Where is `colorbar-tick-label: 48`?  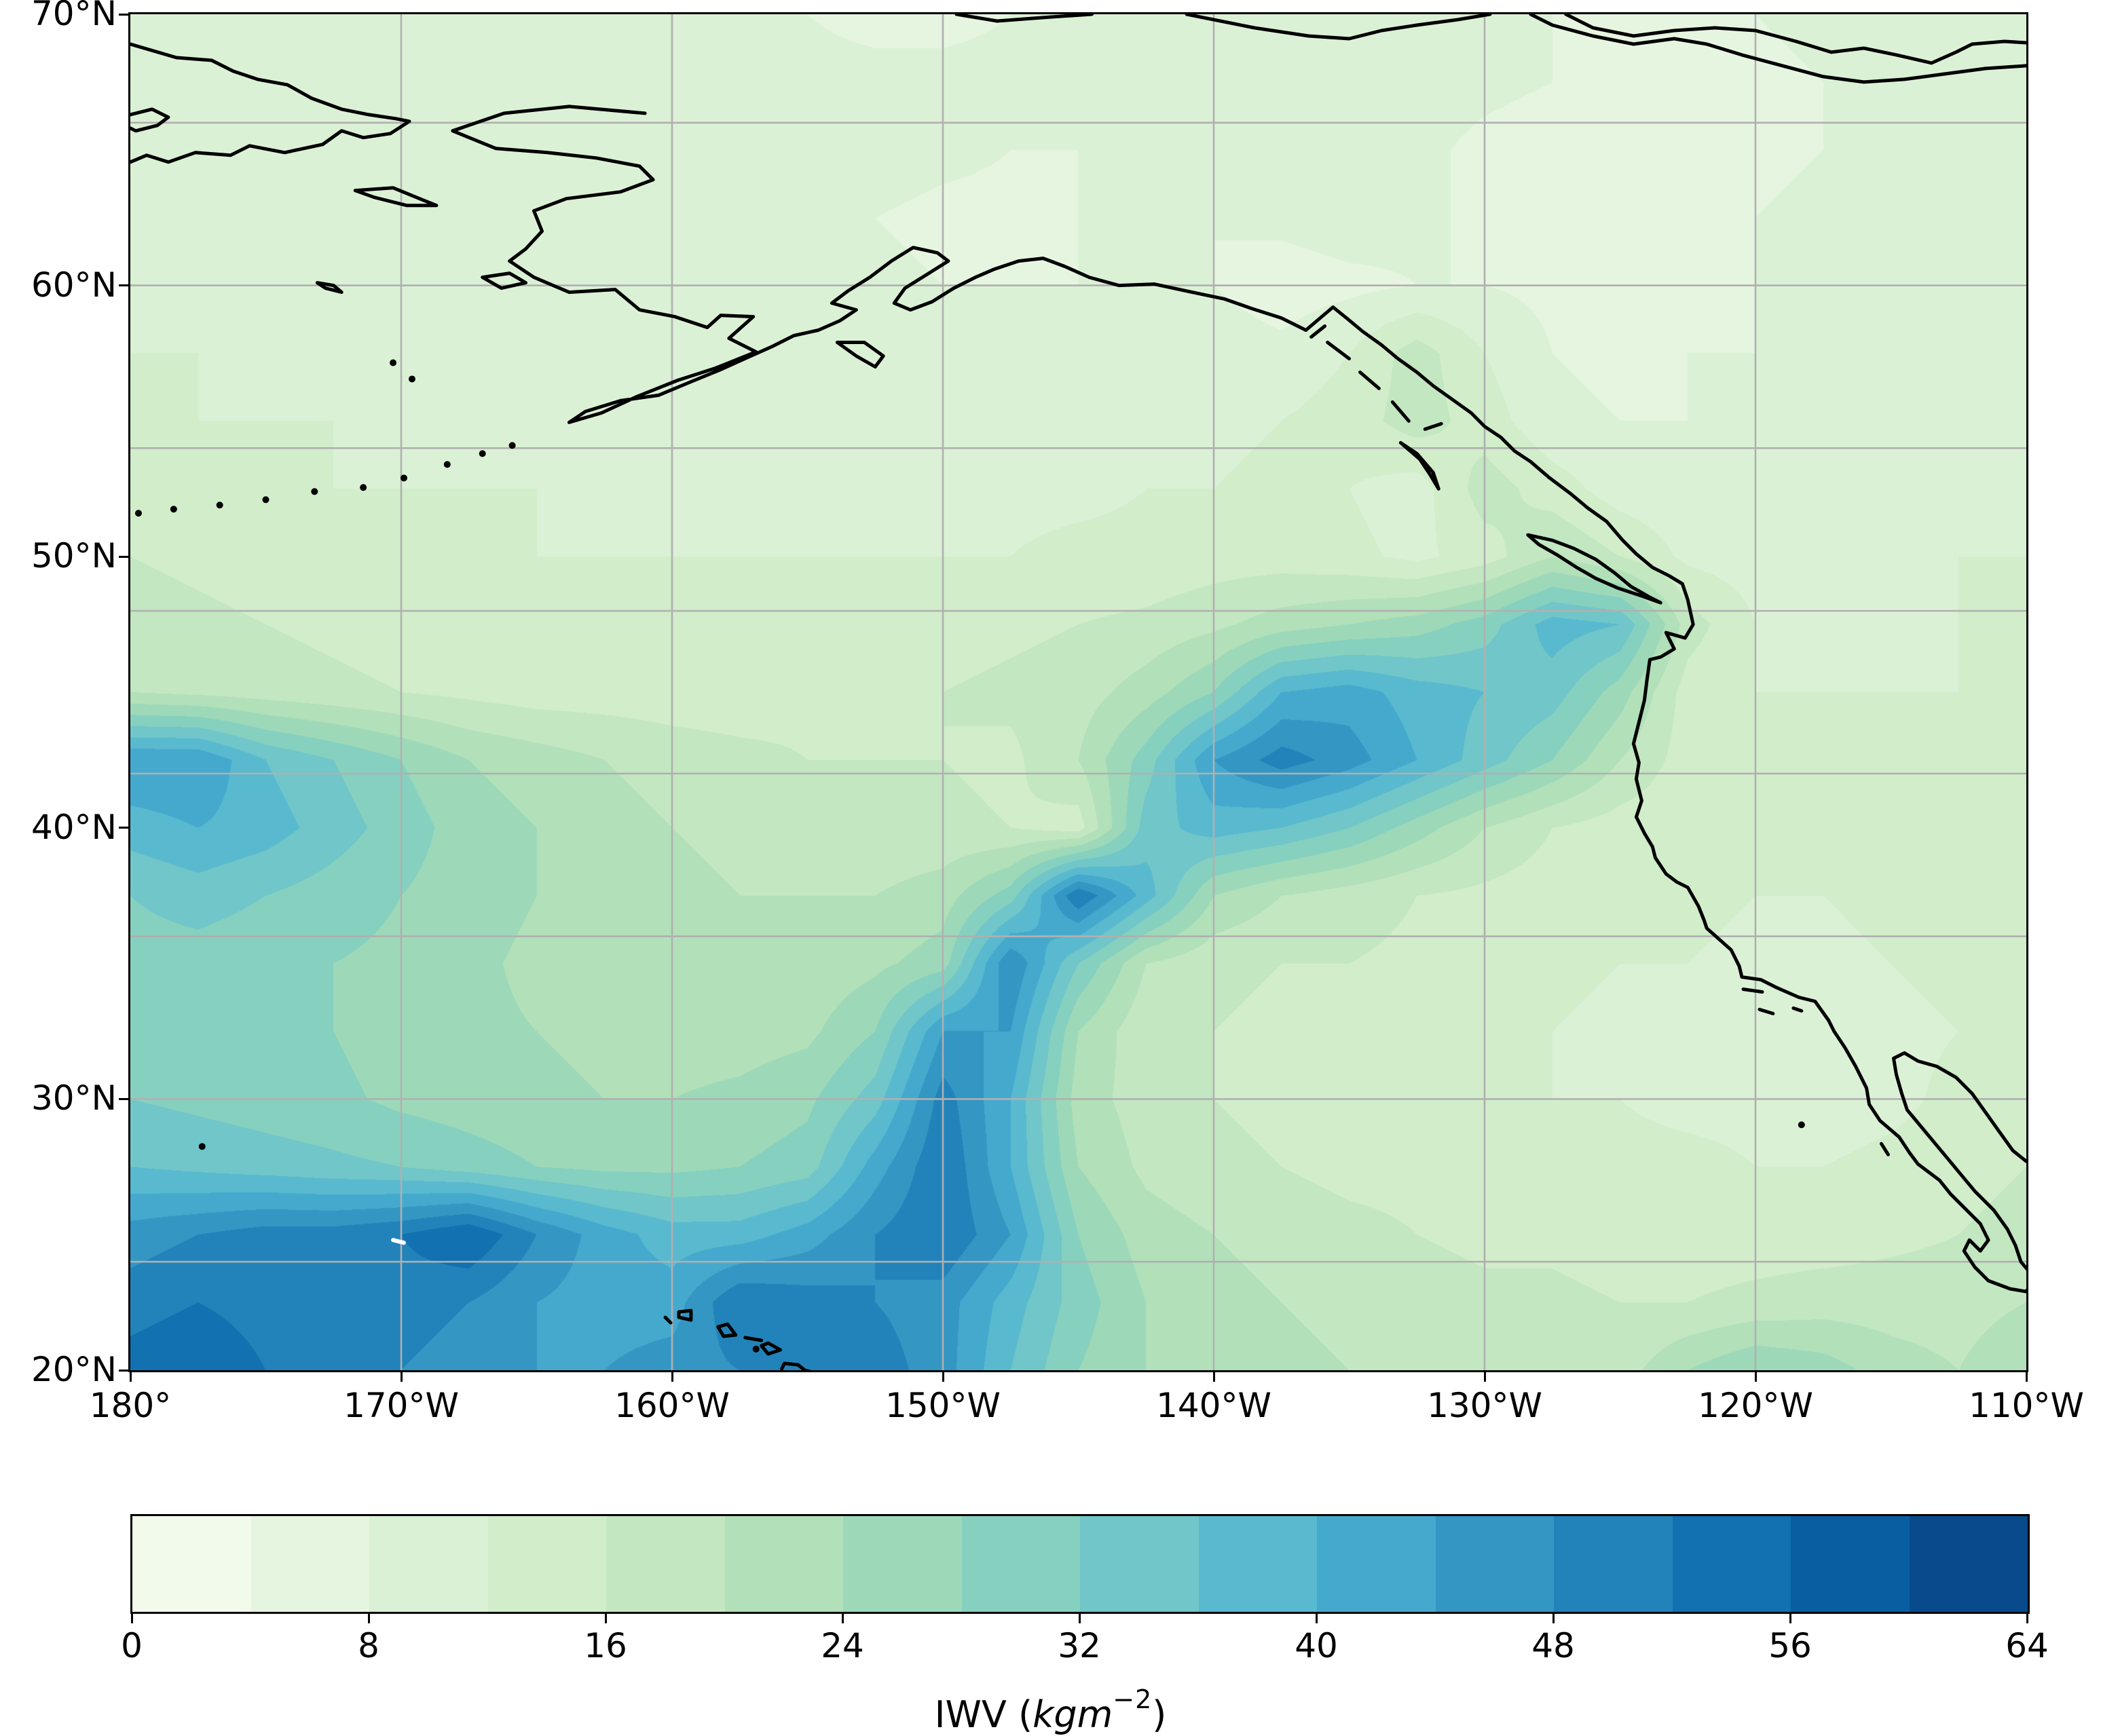
colorbar-tick-label: 48 is located at coordinates (1553, 1646).